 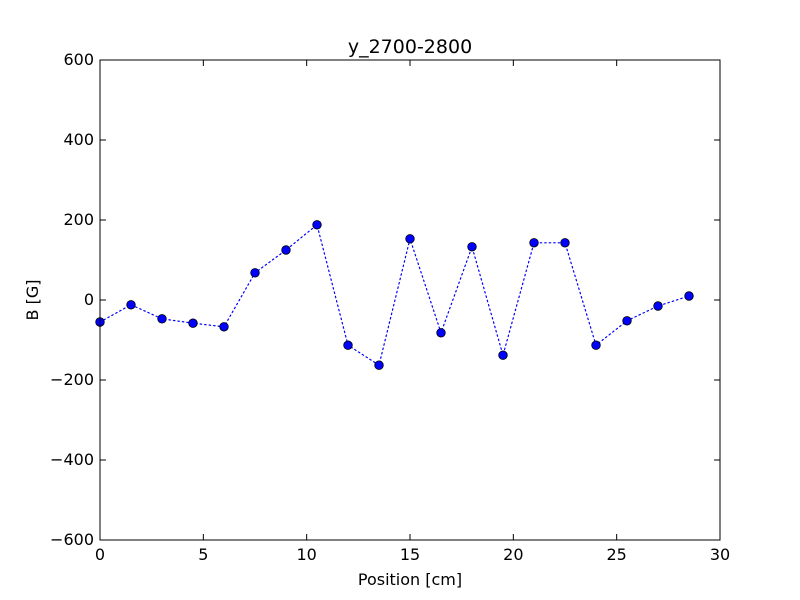 I want to click on x-tick-label: 20, so click(x=513, y=554).